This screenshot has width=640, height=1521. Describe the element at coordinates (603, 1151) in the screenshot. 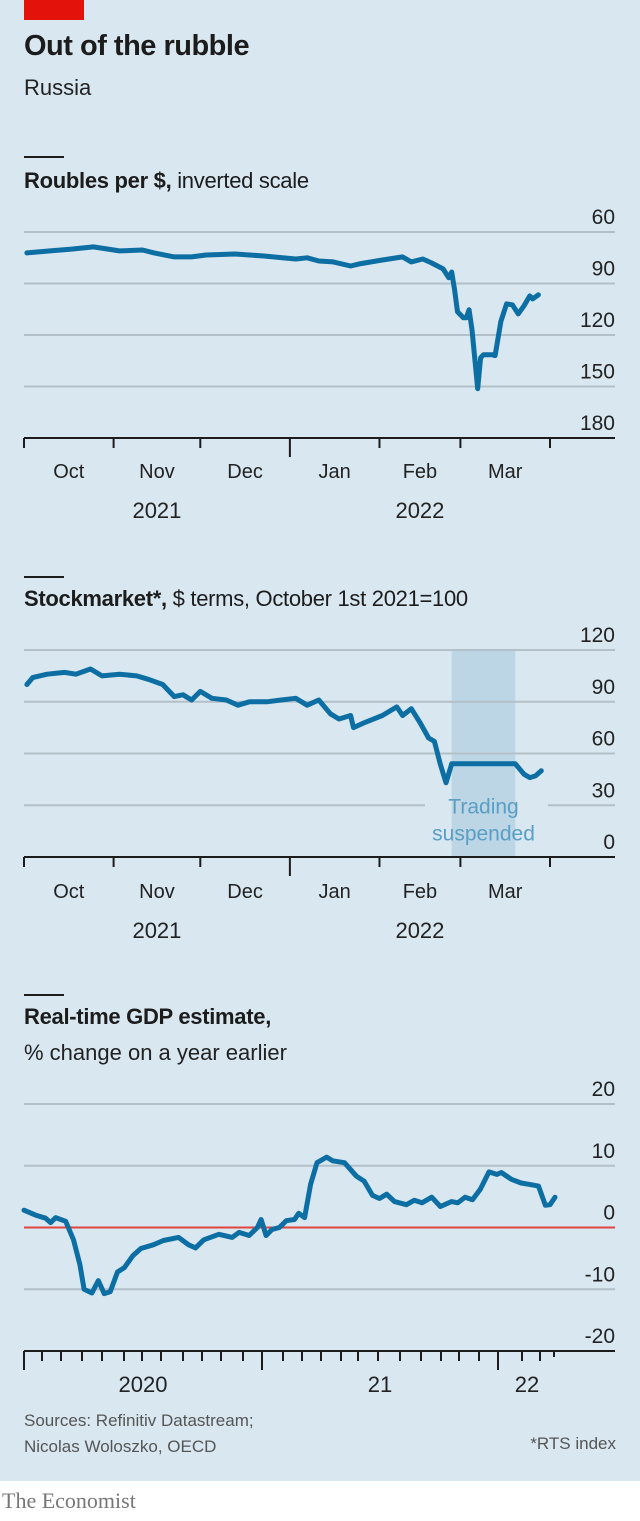

I see `y-tick-label: 10` at that location.